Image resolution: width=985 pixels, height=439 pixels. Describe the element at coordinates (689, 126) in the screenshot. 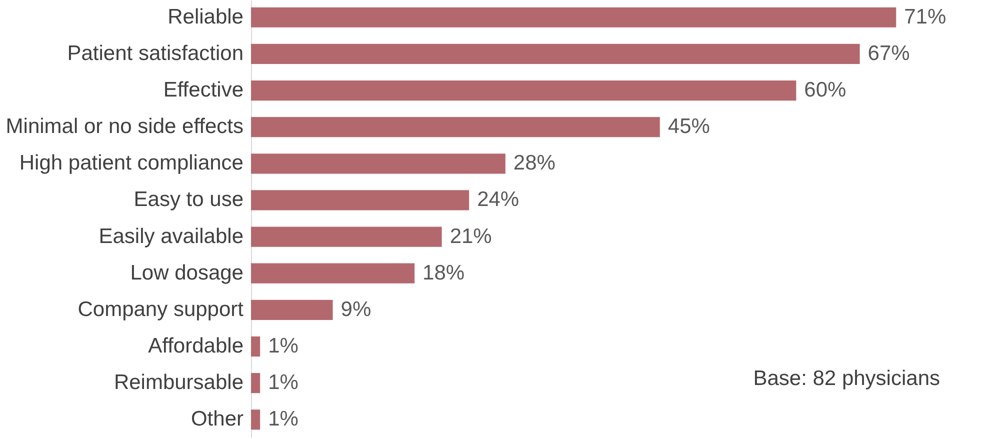

I see `data-label: 45%` at that location.